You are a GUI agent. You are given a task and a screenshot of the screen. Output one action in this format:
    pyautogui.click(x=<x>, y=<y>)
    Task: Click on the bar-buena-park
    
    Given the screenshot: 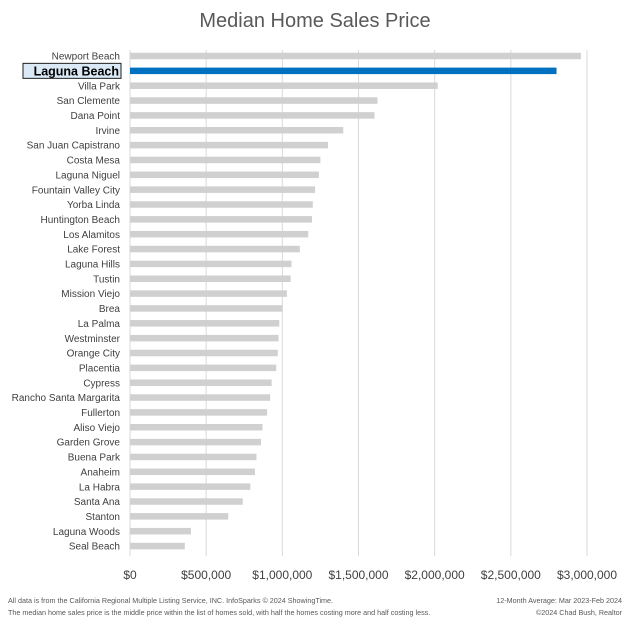 What is the action you would take?
    pyautogui.click(x=193, y=457)
    